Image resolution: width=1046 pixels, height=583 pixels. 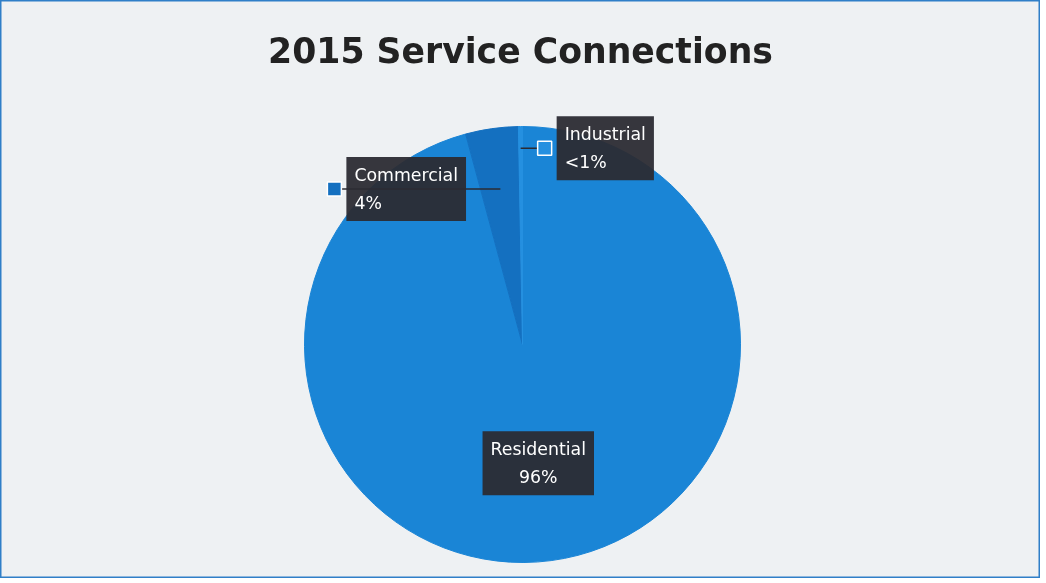 I want to click on data-label: 4%, so click(x=368, y=203).